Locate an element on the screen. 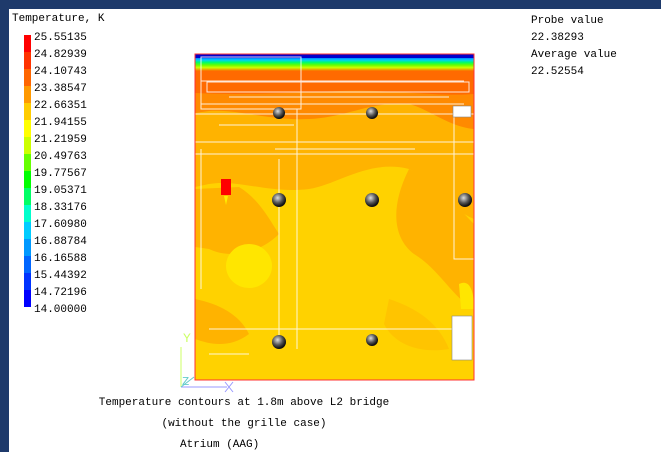  caption-line-3: Atrium (AAG) is located at coordinates (220, 445).